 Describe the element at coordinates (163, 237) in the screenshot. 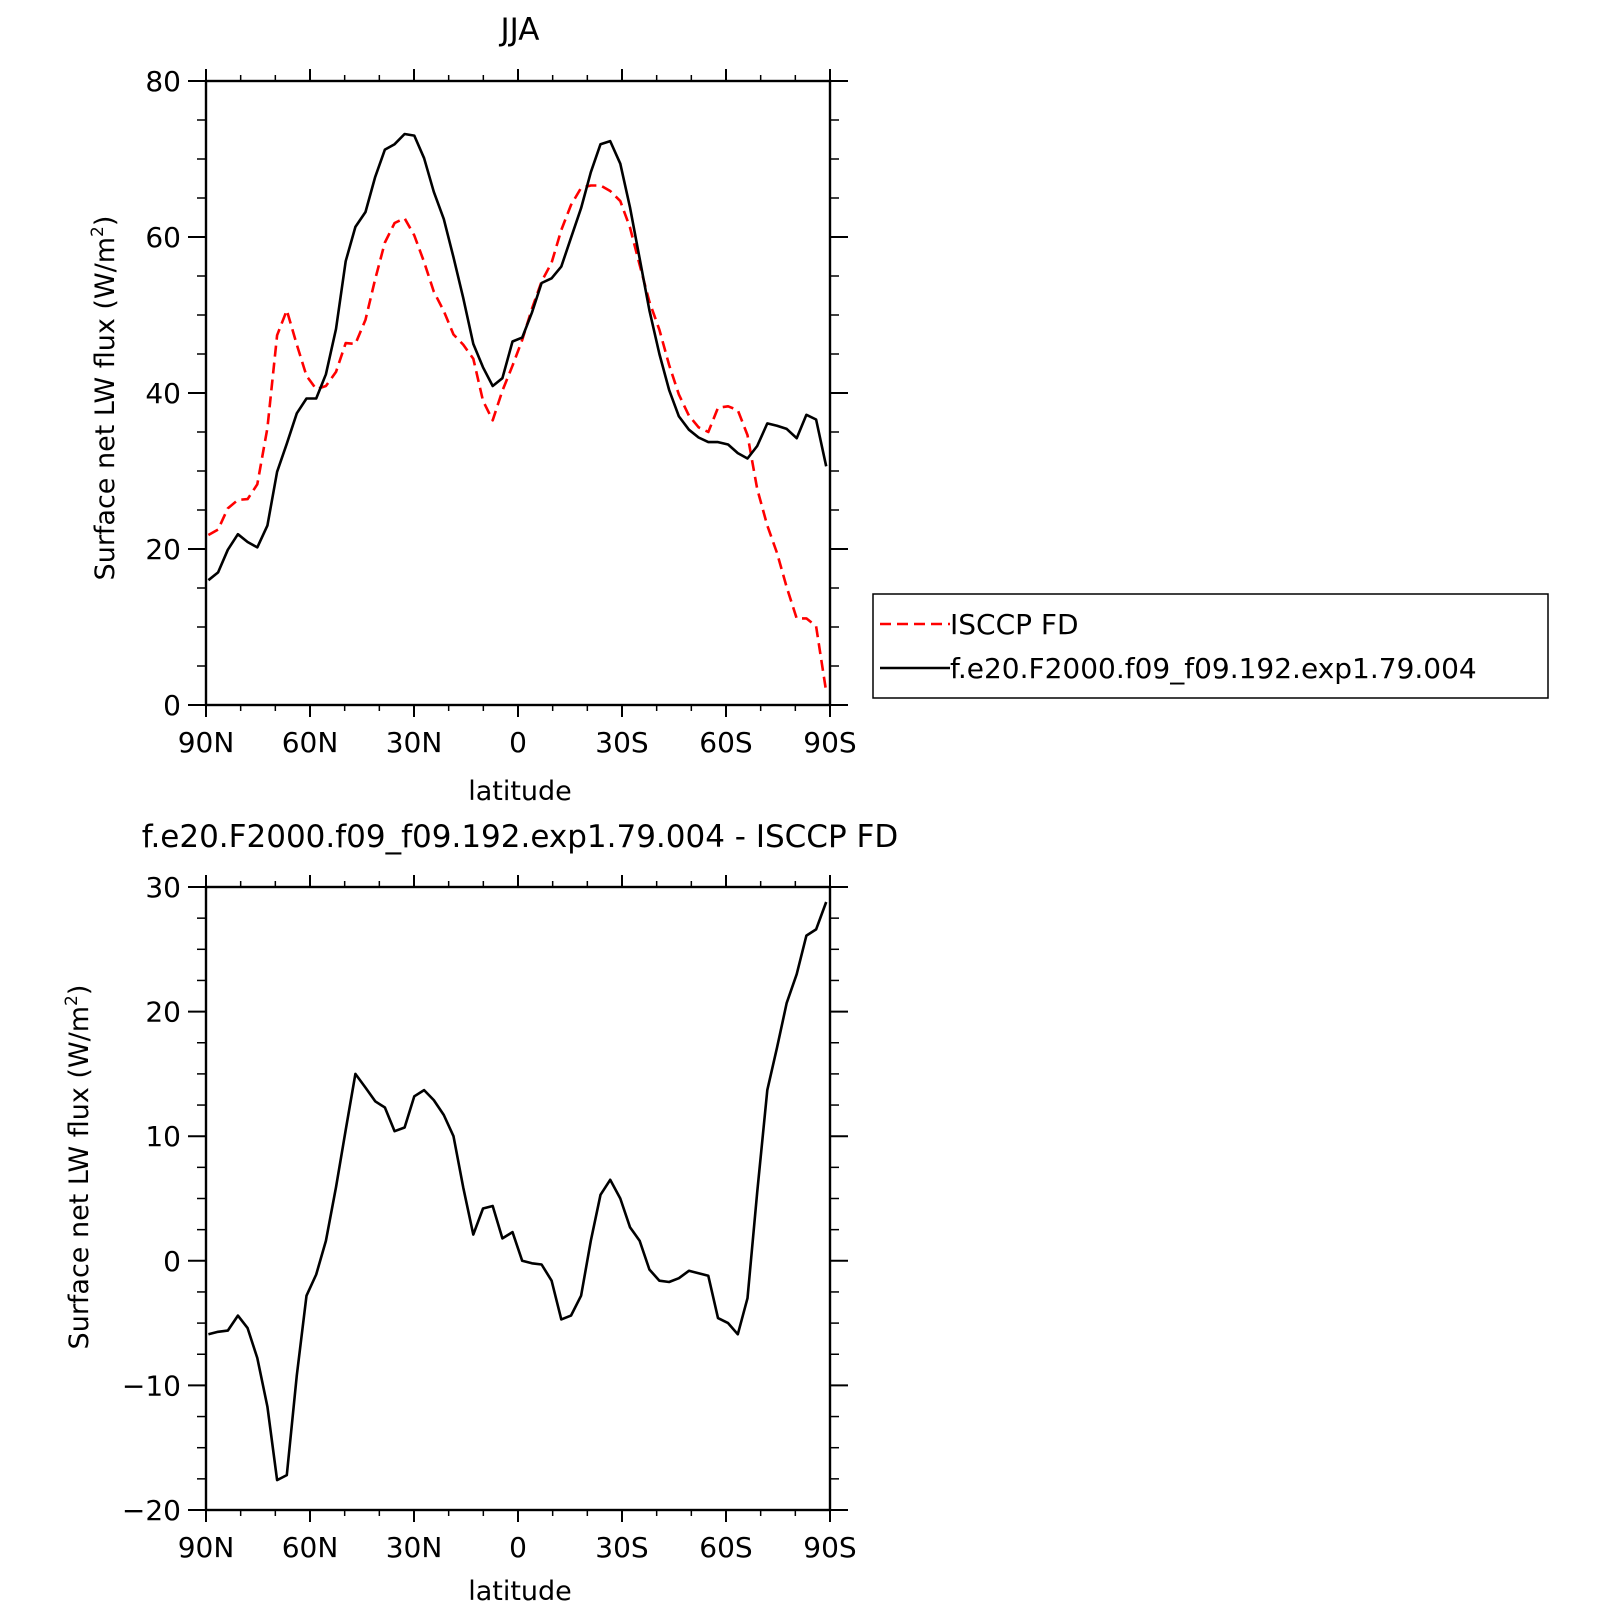

I see `top-ytick-label: 60` at that location.